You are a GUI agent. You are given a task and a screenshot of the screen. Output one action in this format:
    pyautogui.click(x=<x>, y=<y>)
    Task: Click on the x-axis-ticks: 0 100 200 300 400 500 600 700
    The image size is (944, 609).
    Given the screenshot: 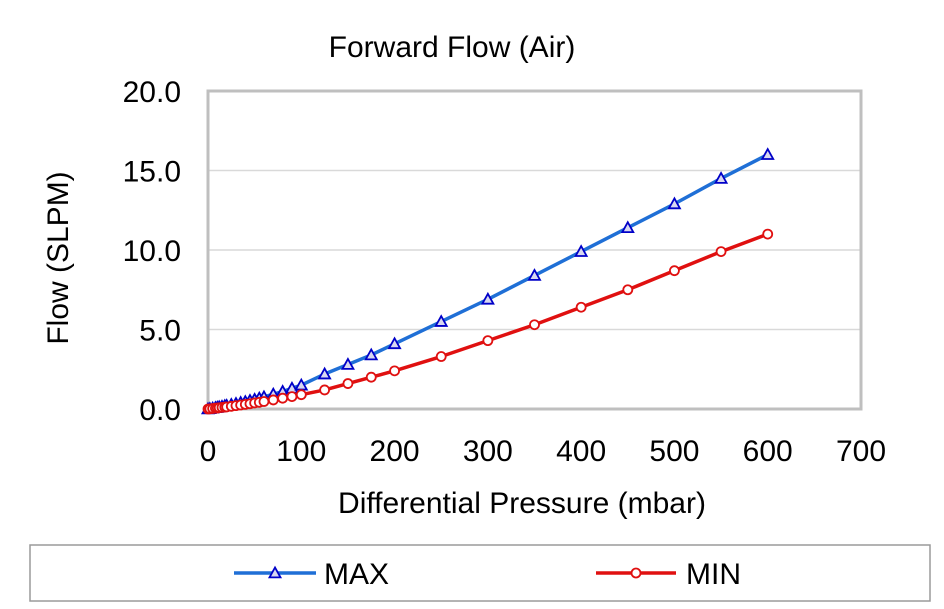 What is the action you would take?
    pyautogui.click(x=543, y=451)
    